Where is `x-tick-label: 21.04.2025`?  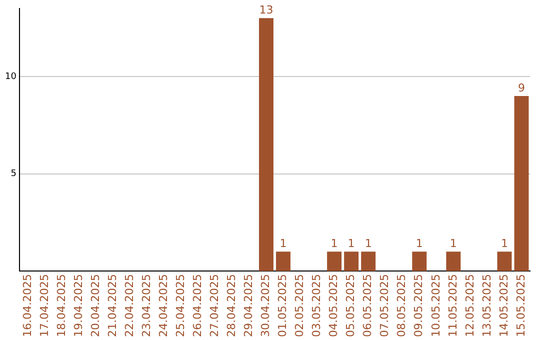
x-tick-label: 21.04.2025 is located at coordinates (112, 306).